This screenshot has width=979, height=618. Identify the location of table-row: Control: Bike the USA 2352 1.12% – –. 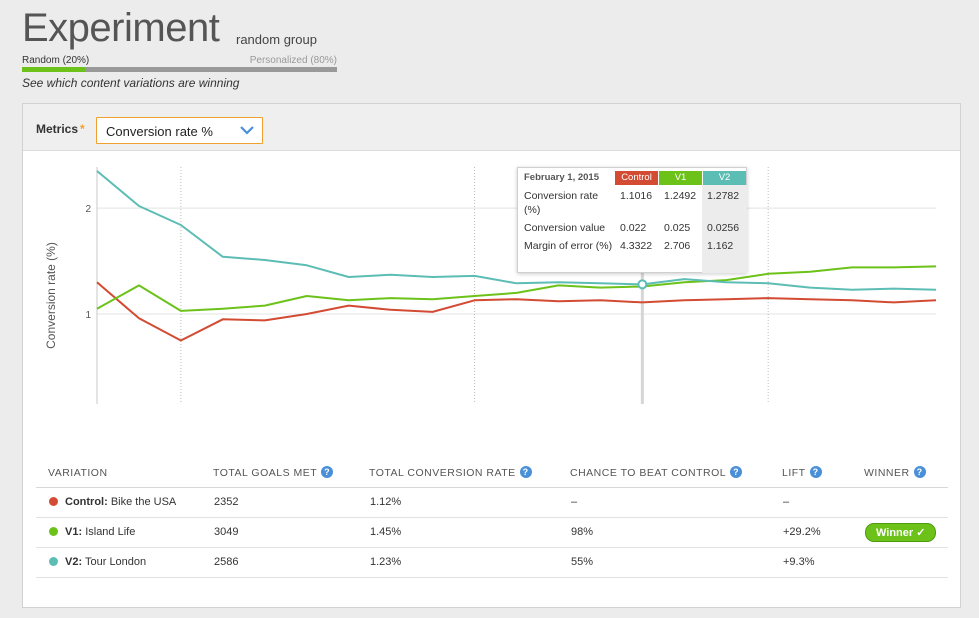
(492, 502).